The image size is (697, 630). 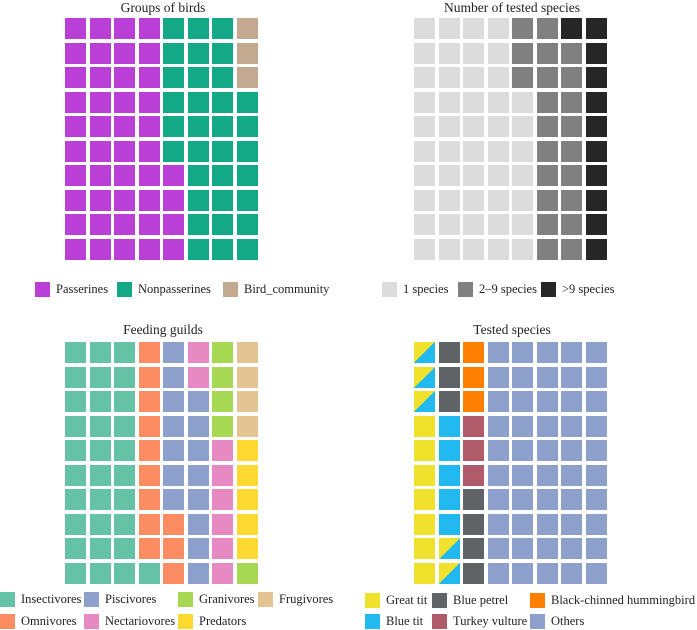 I want to click on legend-label: >9 species, so click(x=588, y=289).